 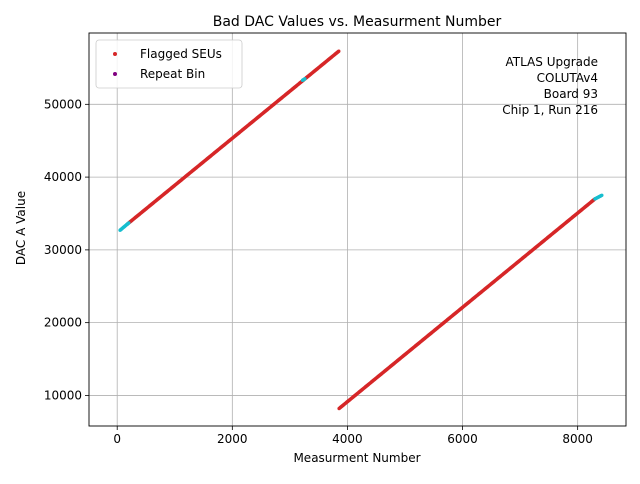 I want to click on y-tick-label: 10000, so click(x=63, y=395).